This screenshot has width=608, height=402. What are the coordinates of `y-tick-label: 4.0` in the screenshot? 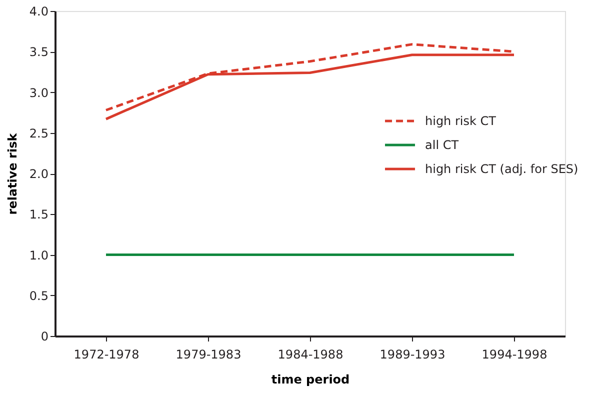 It's located at (38, 11).